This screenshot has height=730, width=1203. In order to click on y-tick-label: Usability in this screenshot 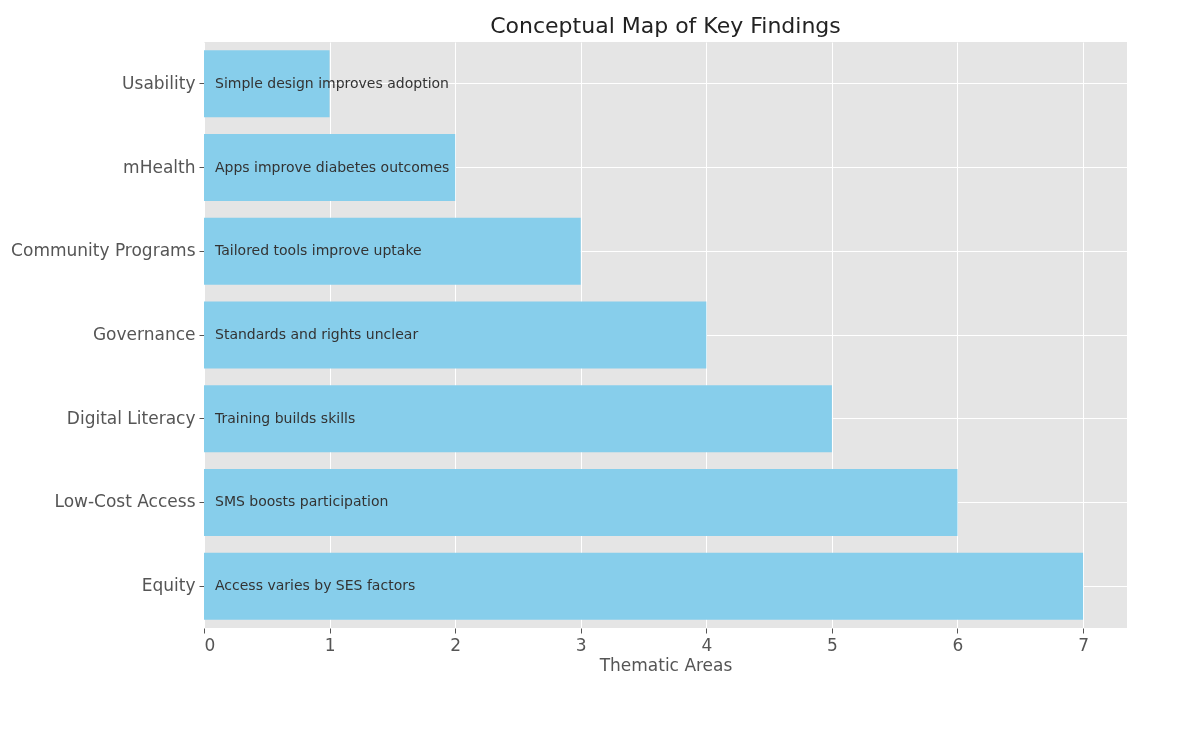, I will do `click(159, 82)`.